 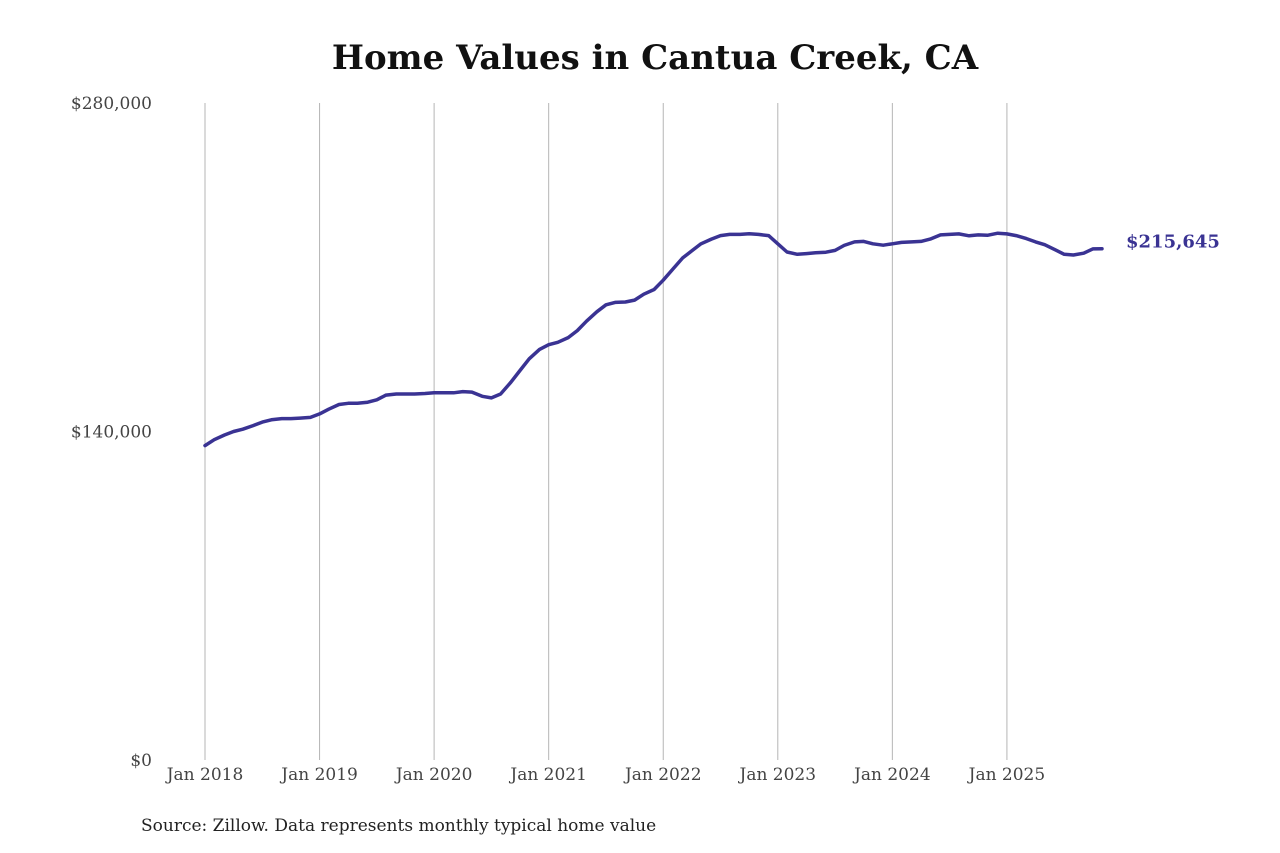 I want to click on x-tick-label: Jan 2024, so click(x=891, y=775).